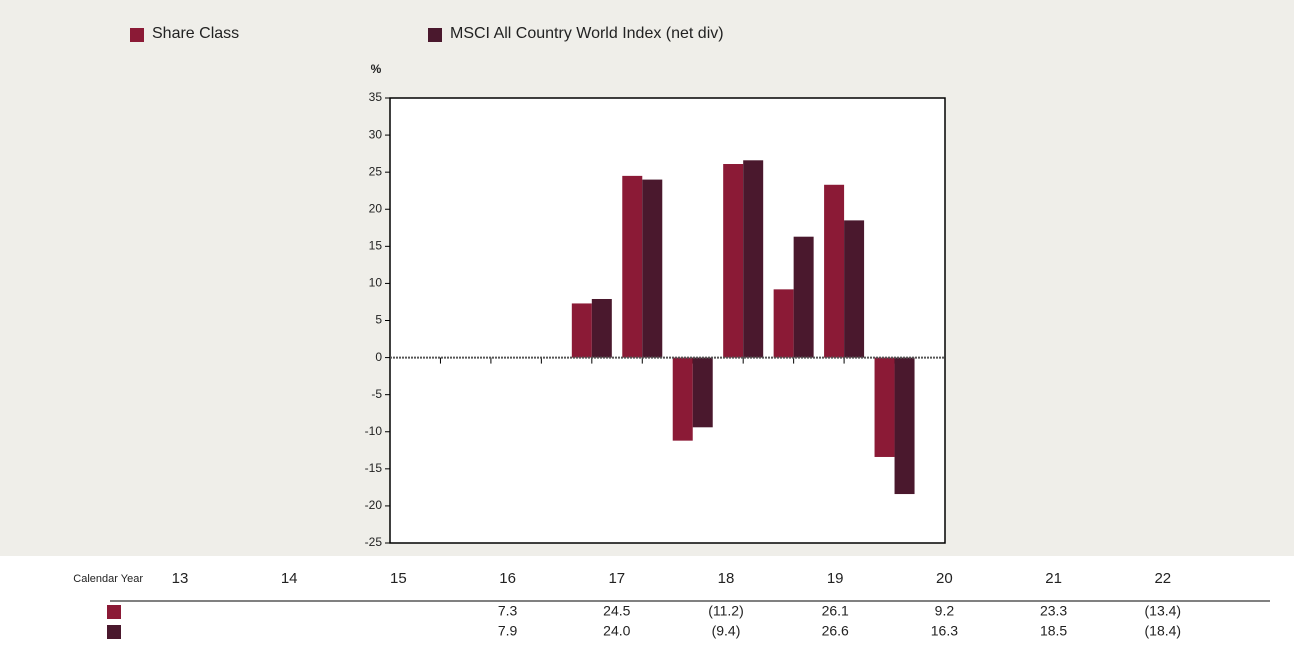  I want to click on table-value: 26.6, so click(835, 631).